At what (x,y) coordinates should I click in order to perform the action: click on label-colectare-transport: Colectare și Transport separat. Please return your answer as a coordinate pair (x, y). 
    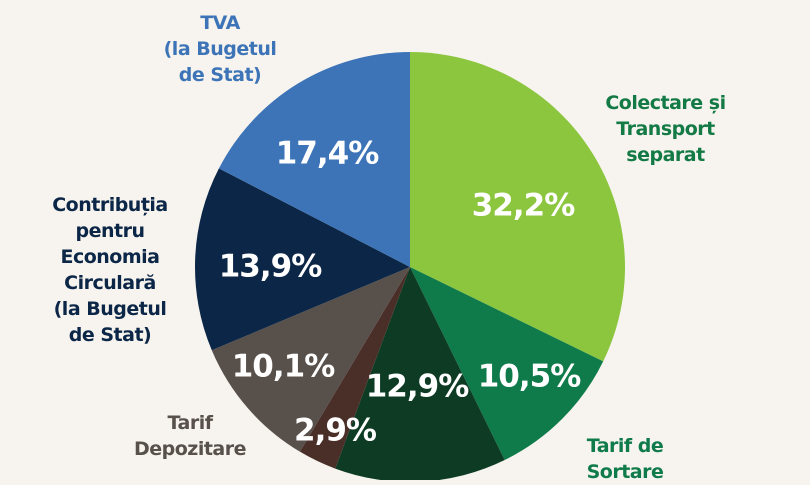
    Looking at the image, I should click on (665, 129).